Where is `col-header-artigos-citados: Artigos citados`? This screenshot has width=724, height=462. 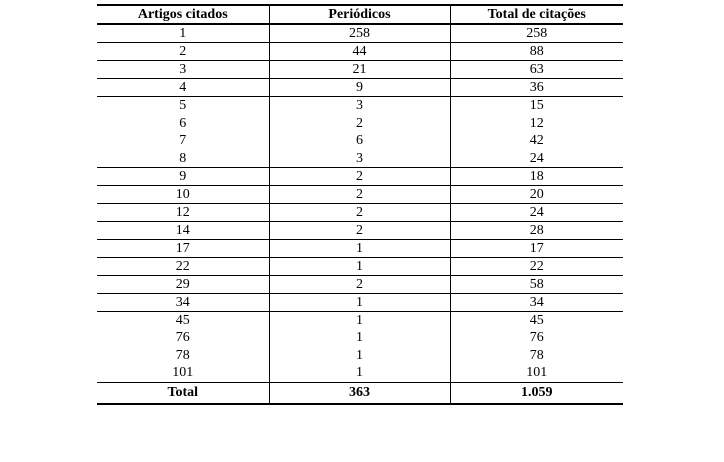
col-header-artigos-citados: Artigos citados is located at coordinates (182, 14).